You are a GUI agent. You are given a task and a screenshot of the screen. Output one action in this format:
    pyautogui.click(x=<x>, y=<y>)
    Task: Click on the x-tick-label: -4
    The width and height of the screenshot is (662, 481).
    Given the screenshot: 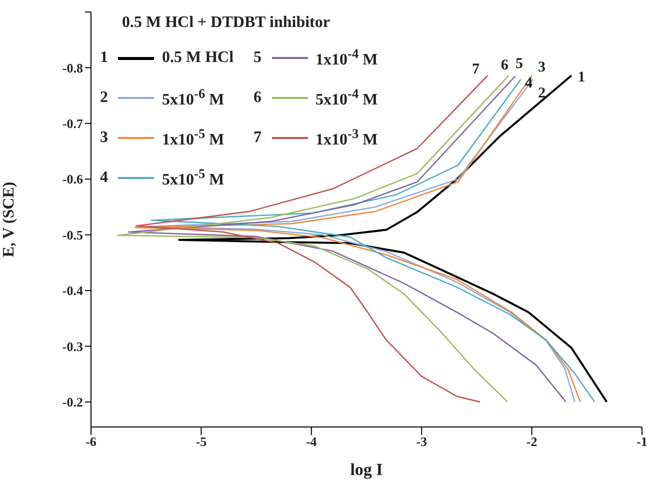 What is the action you would take?
    pyautogui.click(x=312, y=442)
    